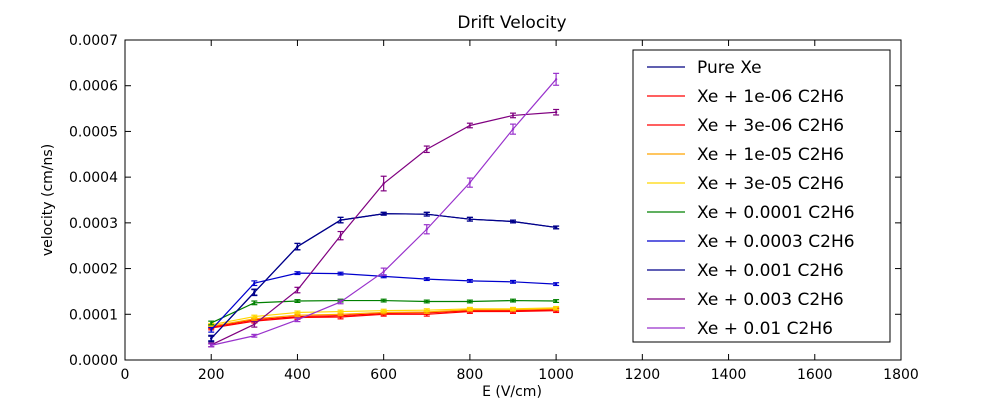  Describe the element at coordinates (93, 178) in the screenshot. I see `y-tick-label: 0.0004` at that location.